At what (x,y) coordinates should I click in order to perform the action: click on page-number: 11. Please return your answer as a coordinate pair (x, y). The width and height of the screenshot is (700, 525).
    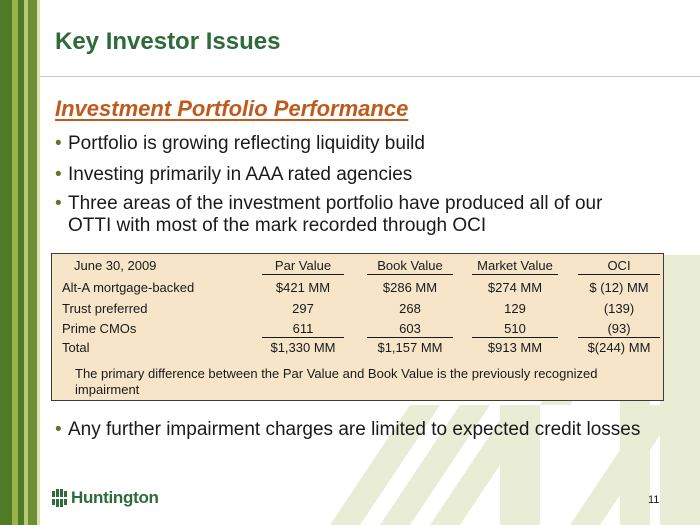
    Looking at the image, I should click on (654, 500).